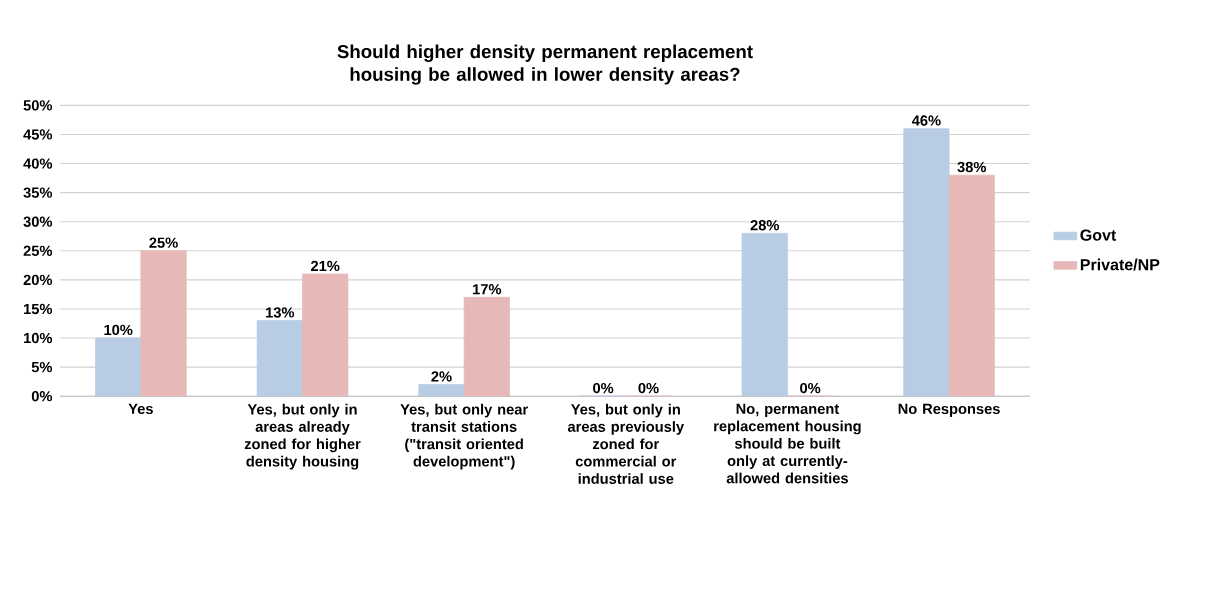  I want to click on y-tick-label: 40%, so click(38, 163).